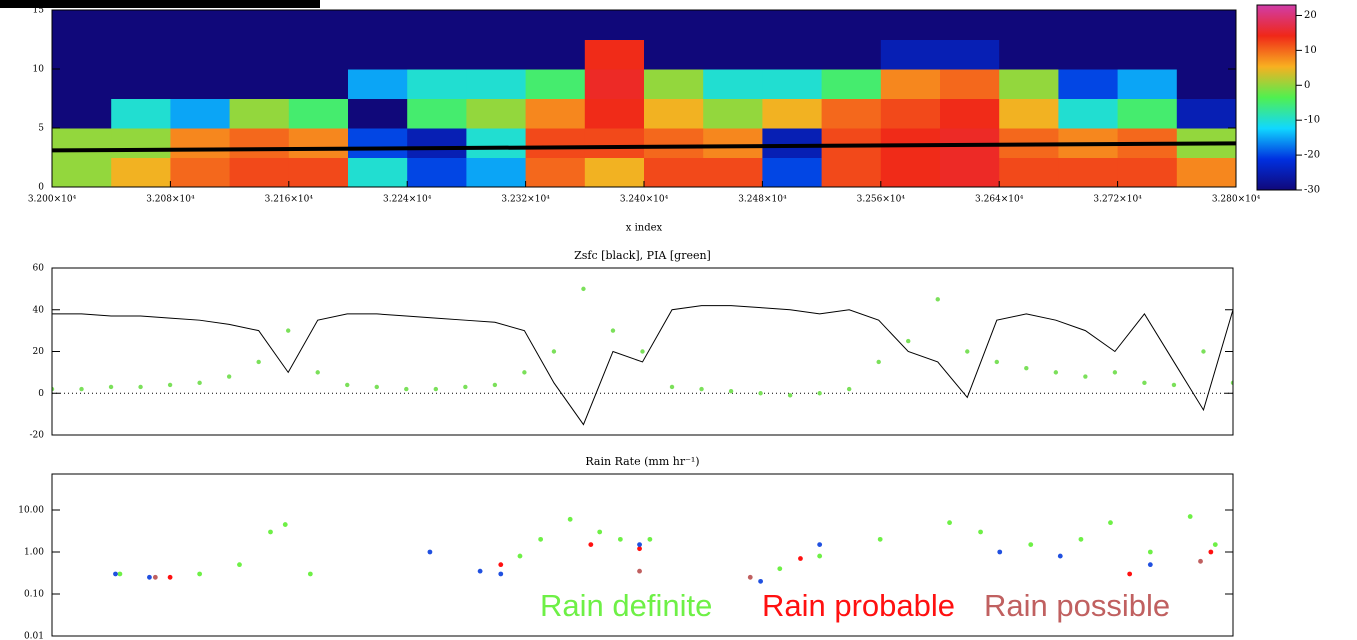  Describe the element at coordinates (39, 310) in the screenshot. I see `y-tick-label: 40` at that location.